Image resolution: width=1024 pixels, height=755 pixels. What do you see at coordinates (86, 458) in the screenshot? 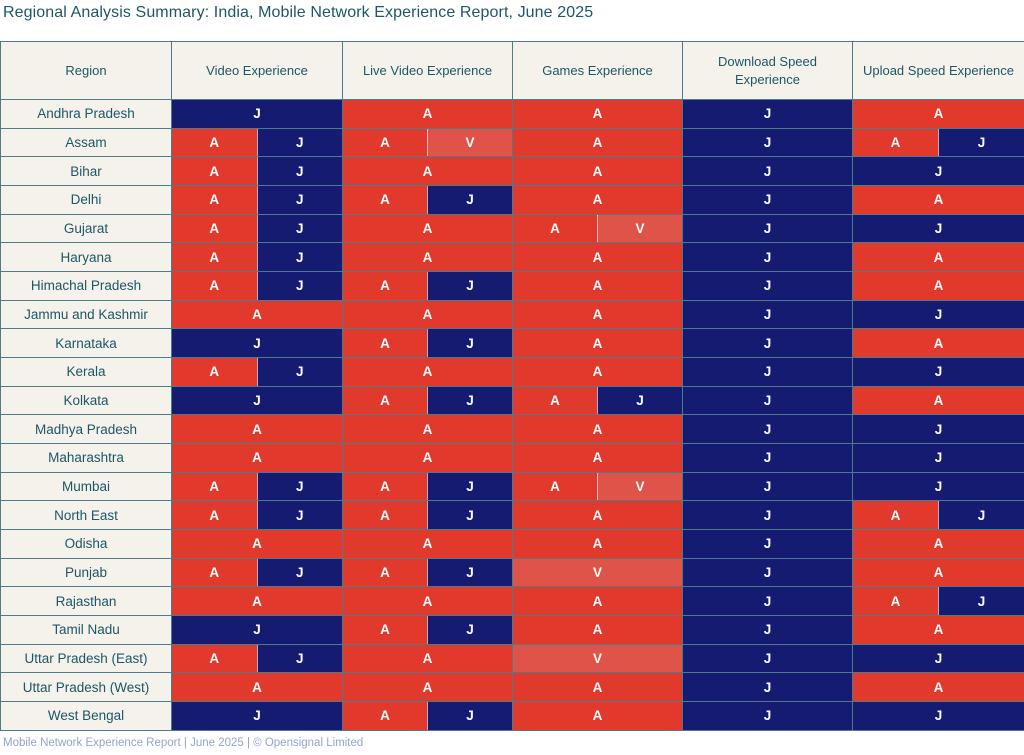
I see `region-cell: Maharashtra` at bounding box center [86, 458].